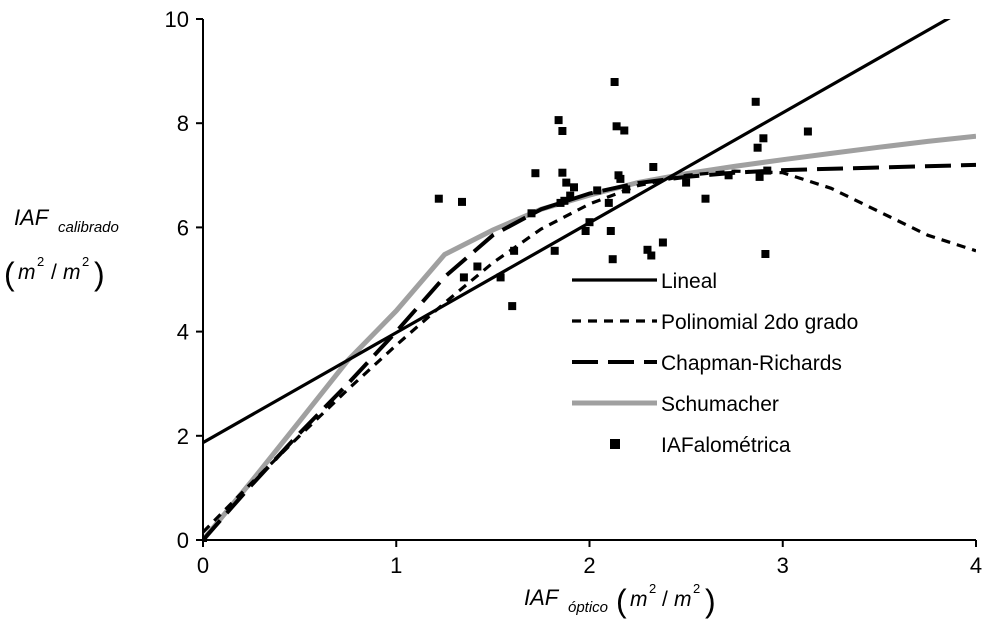 Image resolution: width=982 pixels, height=630 pixels. Describe the element at coordinates (40, 261) in the screenshot. I see `ylabel-unit-exp1: 2` at that location.